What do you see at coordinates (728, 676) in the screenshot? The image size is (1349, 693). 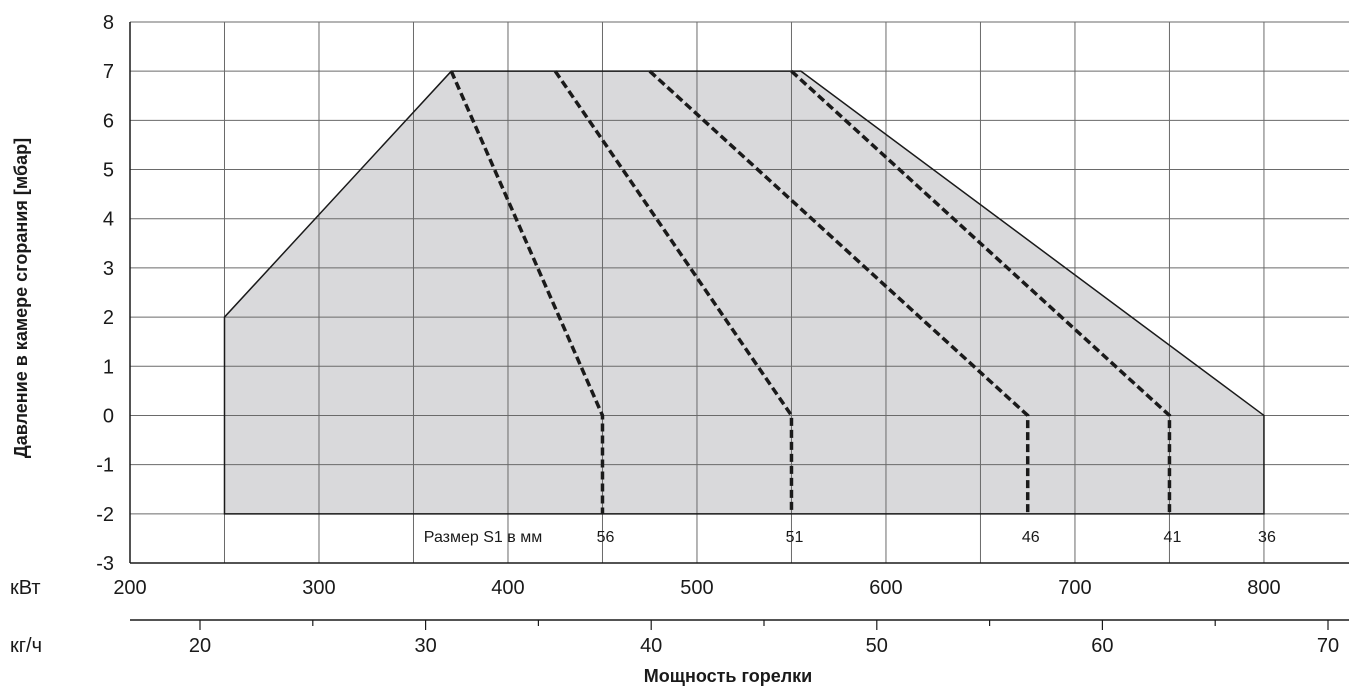 I see `x-axis-title: Мощность горелки` at bounding box center [728, 676].